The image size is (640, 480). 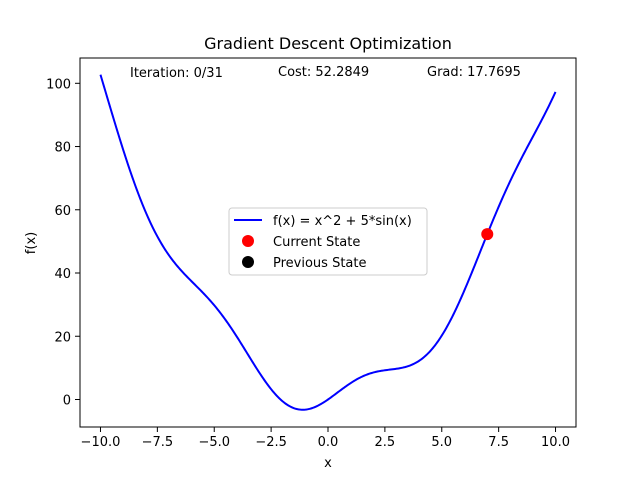 What do you see at coordinates (328, 442) in the screenshot?
I see `x-tick-label: 0.0` at bounding box center [328, 442].